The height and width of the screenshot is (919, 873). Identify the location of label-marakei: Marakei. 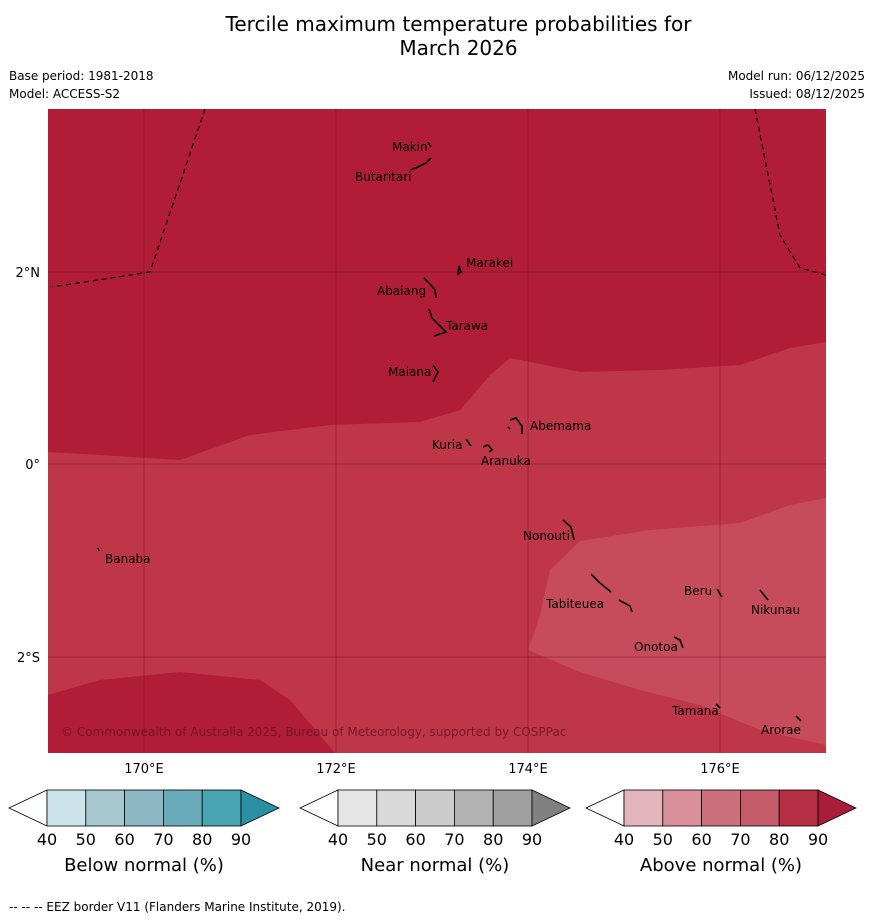
(489, 263).